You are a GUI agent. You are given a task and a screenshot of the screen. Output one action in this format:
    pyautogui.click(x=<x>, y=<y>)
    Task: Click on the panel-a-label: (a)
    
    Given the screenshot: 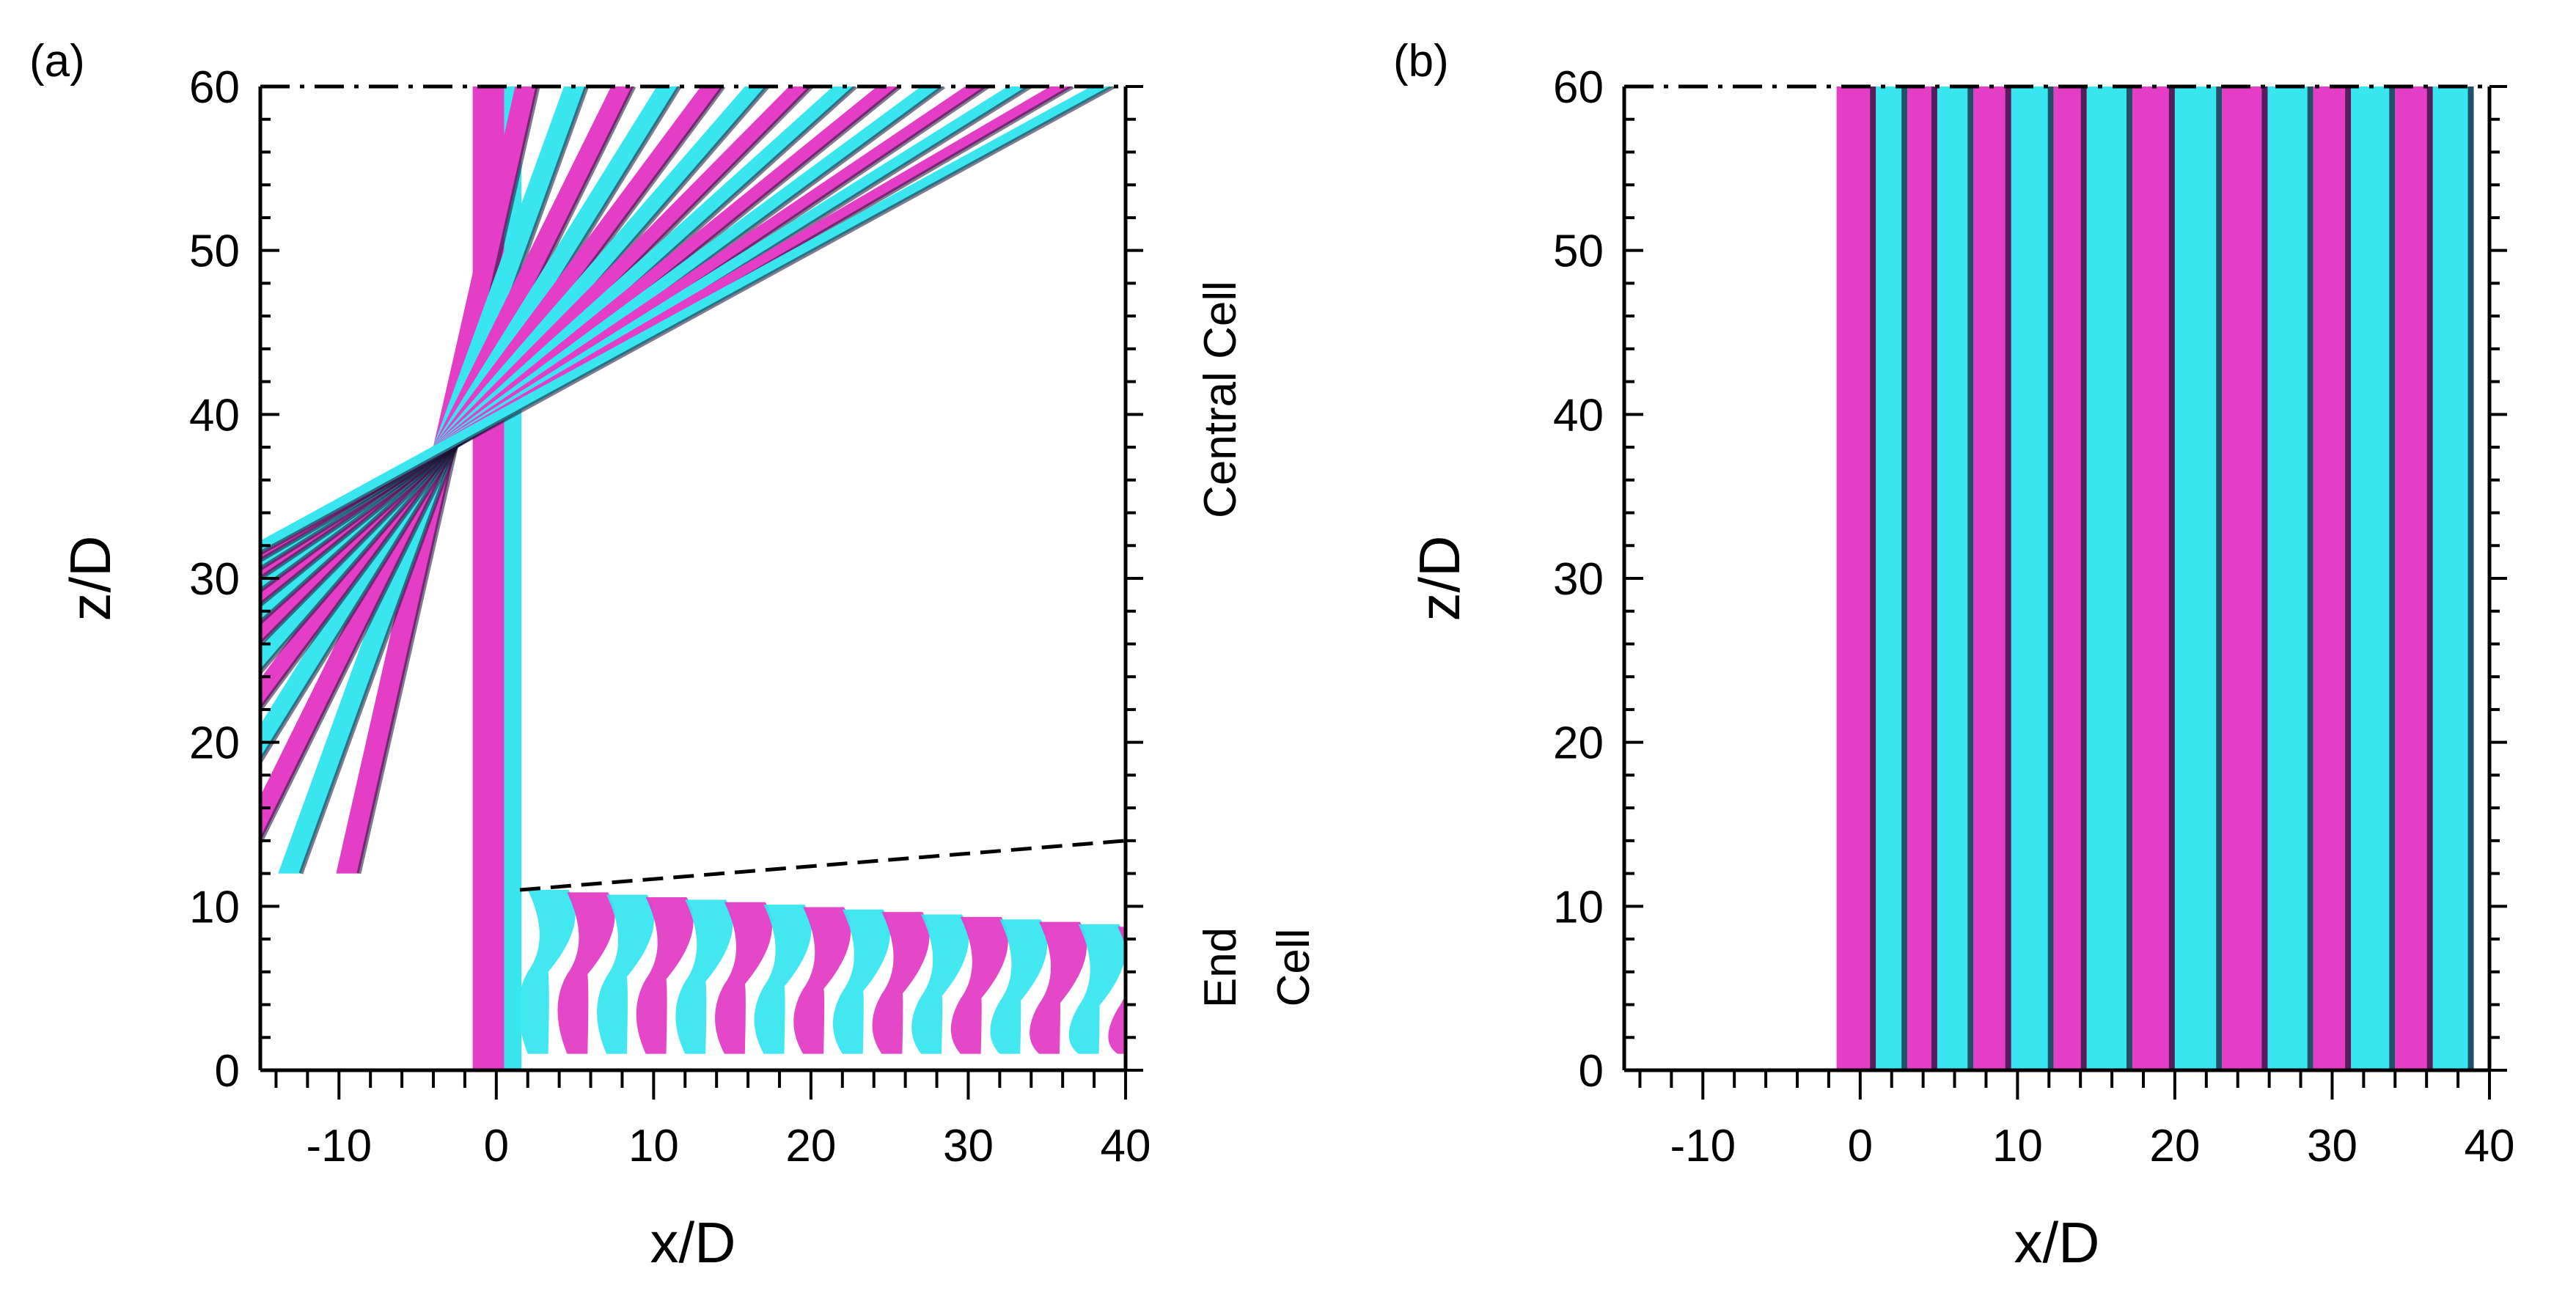 What is the action you would take?
    pyautogui.click(x=57, y=61)
    